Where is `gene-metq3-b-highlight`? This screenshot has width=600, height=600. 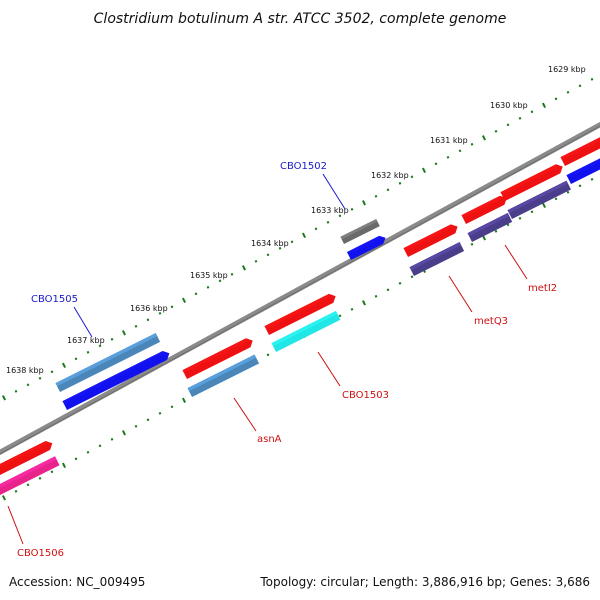
gene-metq3-b-highlight is located at coordinates (435, 256).